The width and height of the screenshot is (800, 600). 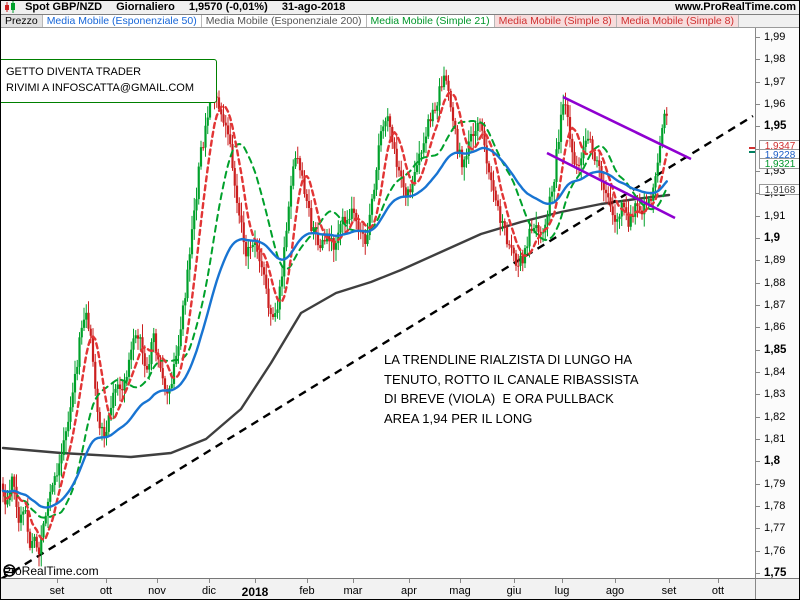 I want to click on price-axis-label: 1,96, so click(x=775, y=103).